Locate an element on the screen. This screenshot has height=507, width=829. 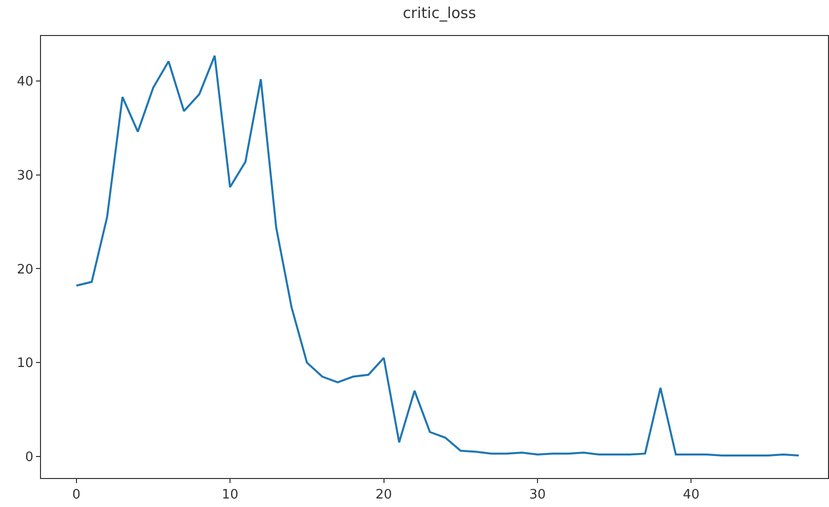
y-tick-label: 0 is located at coordinates (29, 457).